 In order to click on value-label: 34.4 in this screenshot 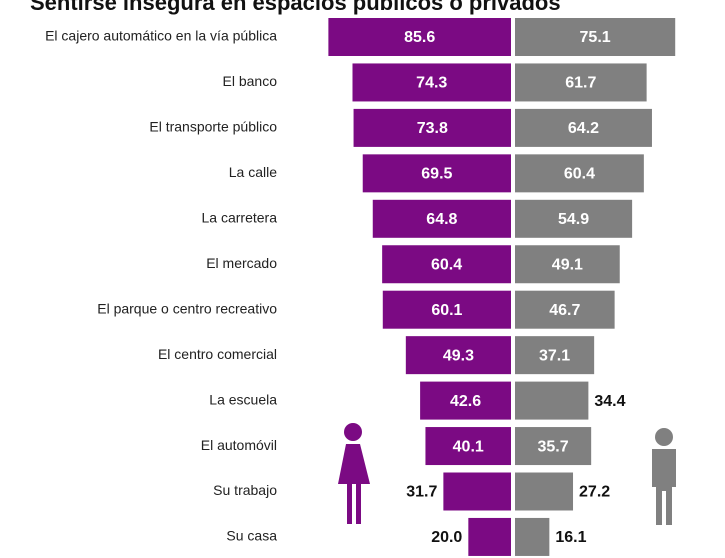, I will do `click(609, 401)`.